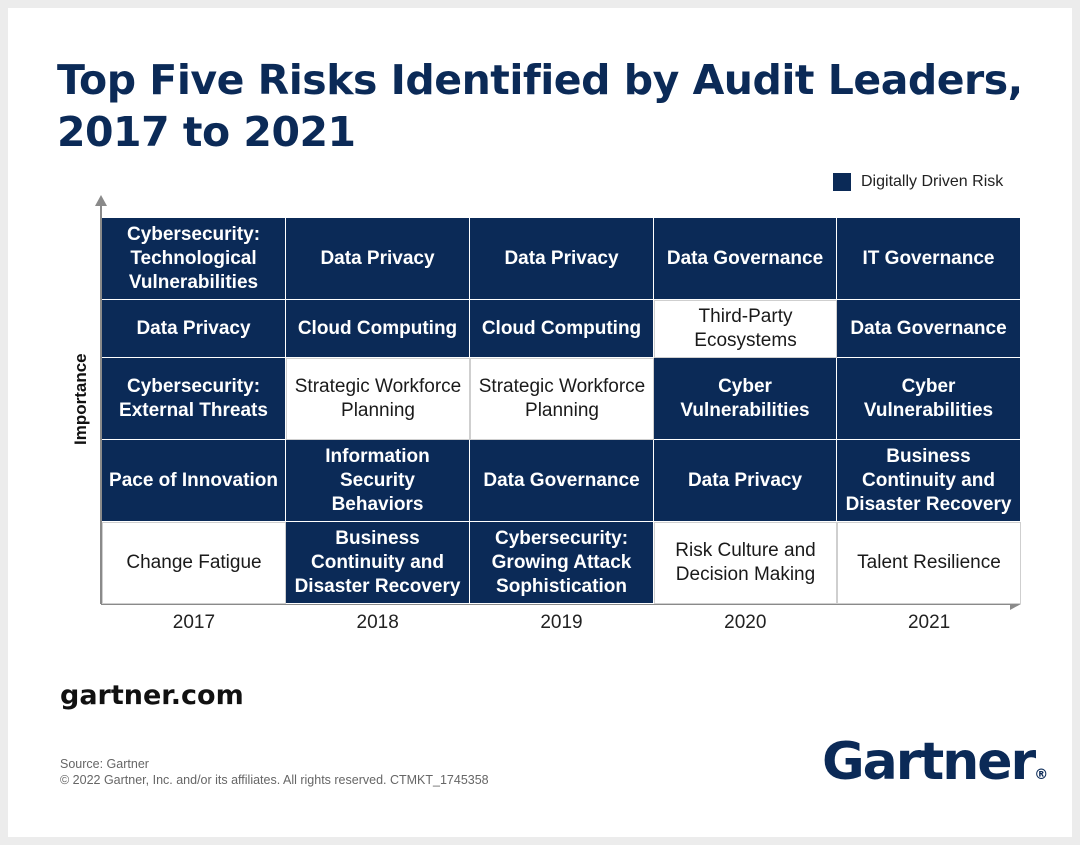  Describe the element at coordinates (378, 399) in the screenshot. I see `risk-cell-2018-rank-3: Strategic Workforce Planning` at that location.